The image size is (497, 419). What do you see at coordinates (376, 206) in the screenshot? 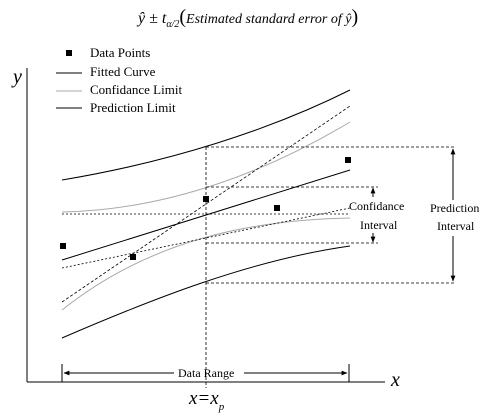
I see `confidence-interval-label-1: Confidance` at bounding box center [376, 206].